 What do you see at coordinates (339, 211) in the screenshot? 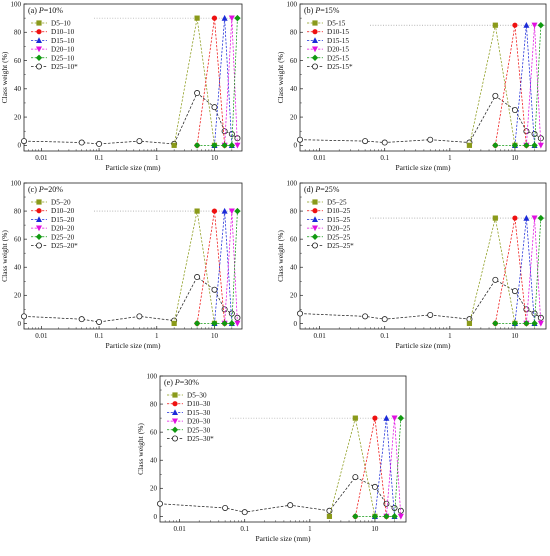
I see `legend-label: D10–25` at bounding box center [339, 211].